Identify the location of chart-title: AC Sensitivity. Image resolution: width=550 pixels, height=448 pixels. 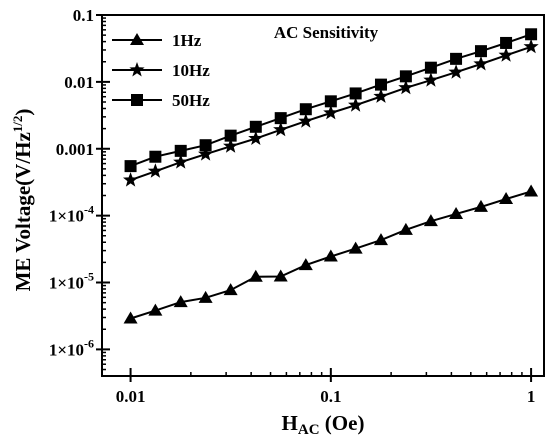
(326, 32).